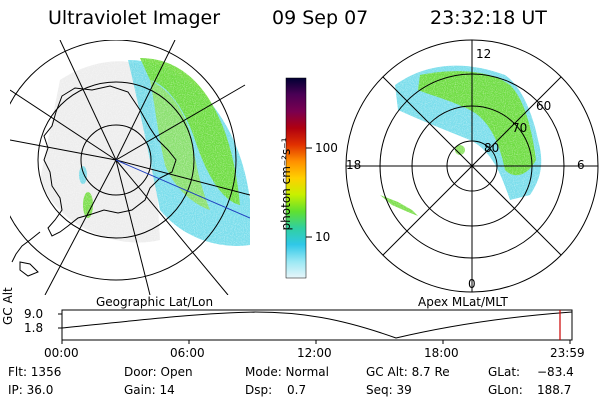 This screenshot has height=400, width=600. I want to click on lat-label-80: 80, so click(492, 148).